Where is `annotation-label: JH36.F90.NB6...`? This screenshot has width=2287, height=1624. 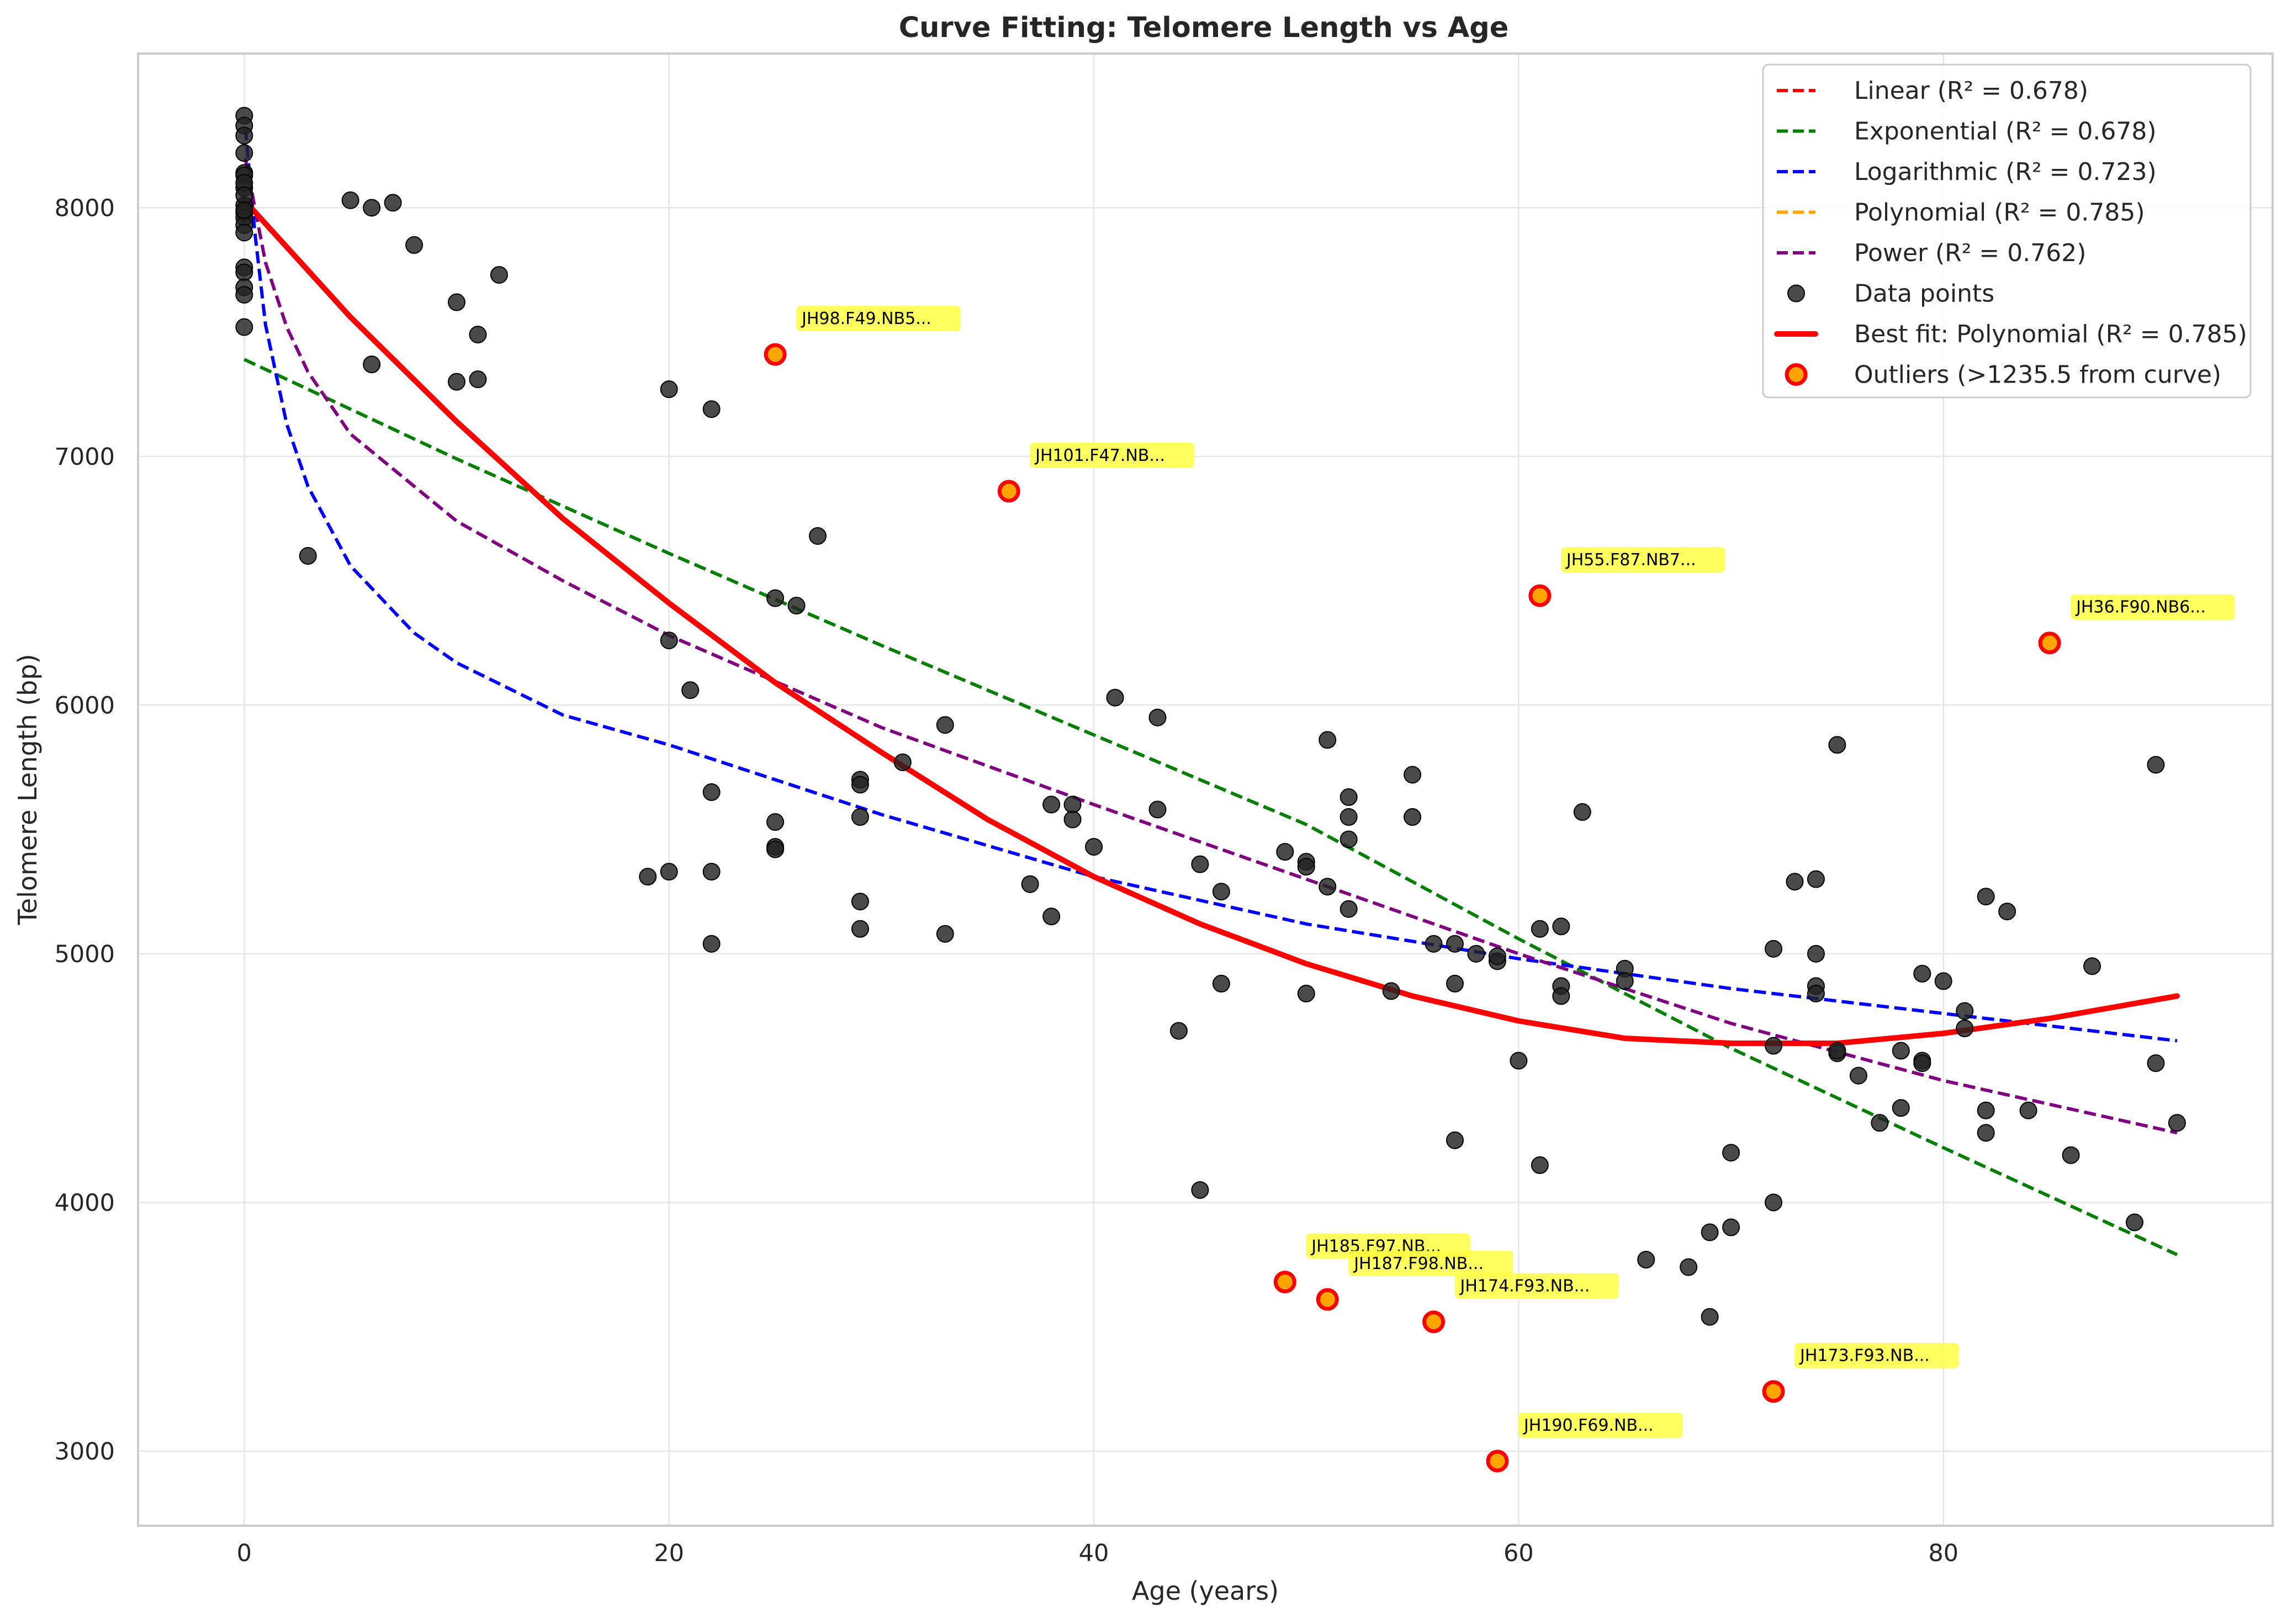
annotation-label: JH36.F90.NB6... is located at coordinates (2140, 607).